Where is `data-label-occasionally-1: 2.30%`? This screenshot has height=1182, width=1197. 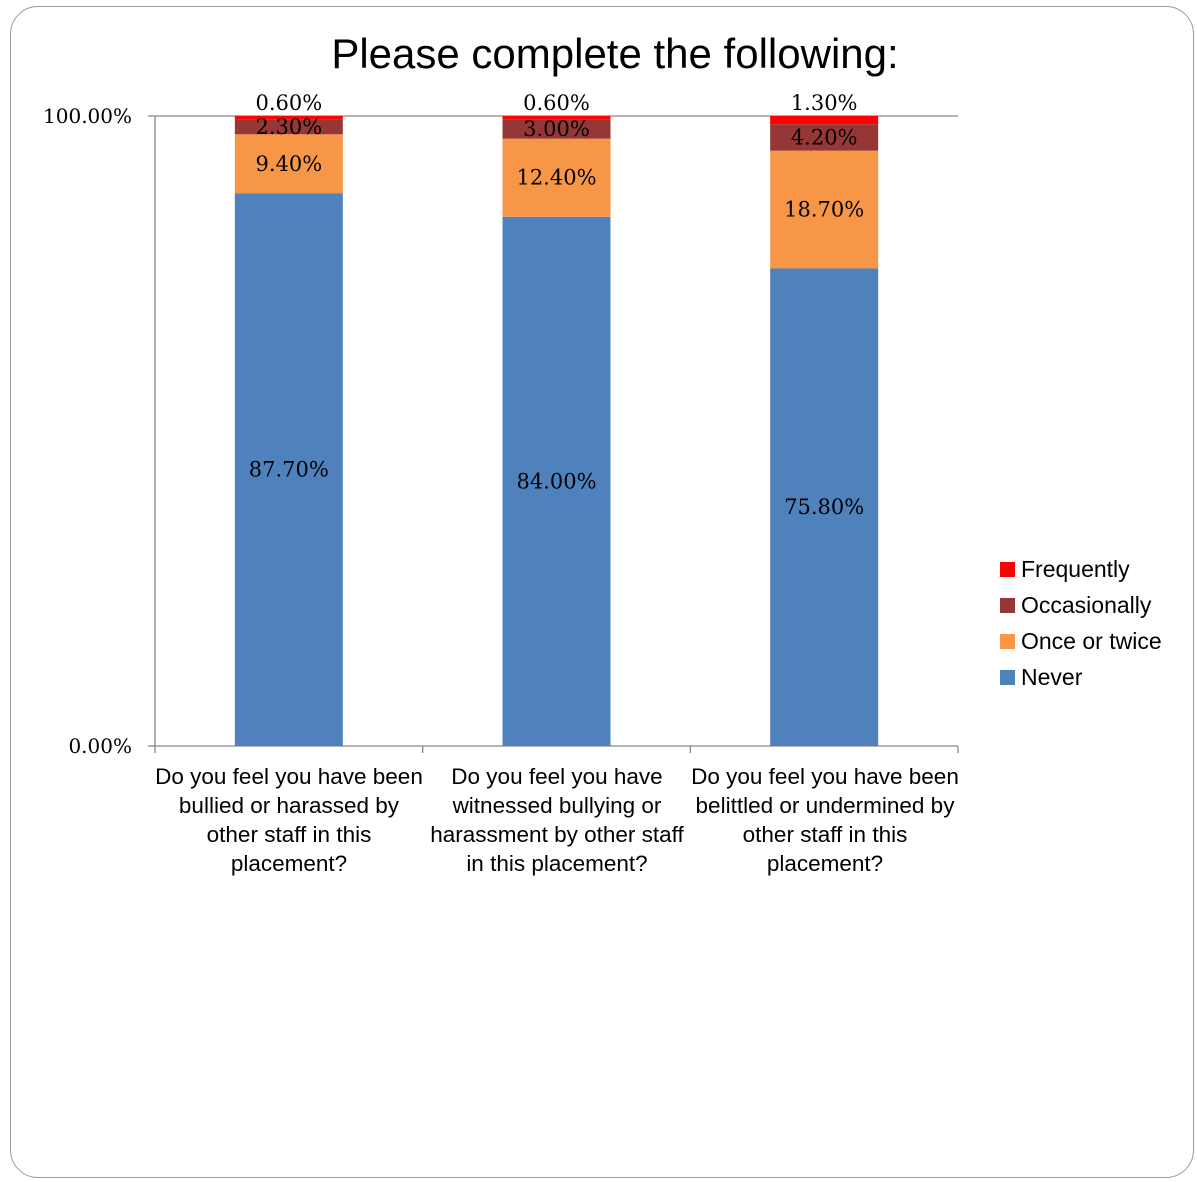 data-label-occasionally-1: 2.30% is located at coordinates (288, 127).